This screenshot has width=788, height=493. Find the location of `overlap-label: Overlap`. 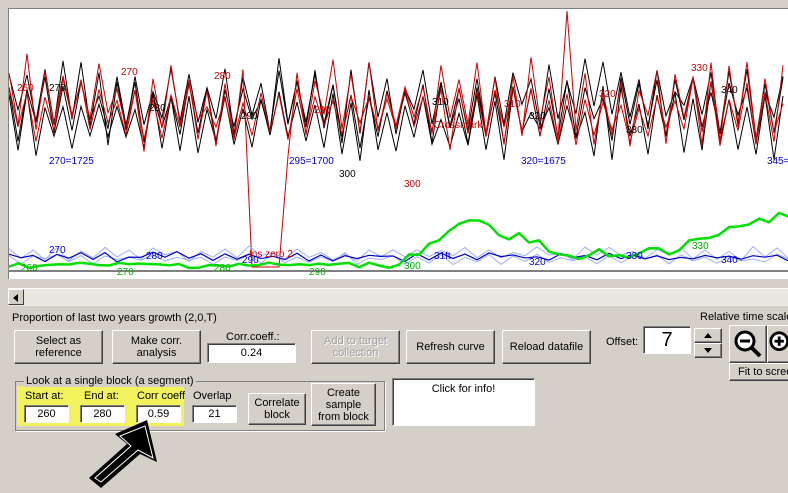

overlap-label: Overlap is located at coordinates (212, 396).